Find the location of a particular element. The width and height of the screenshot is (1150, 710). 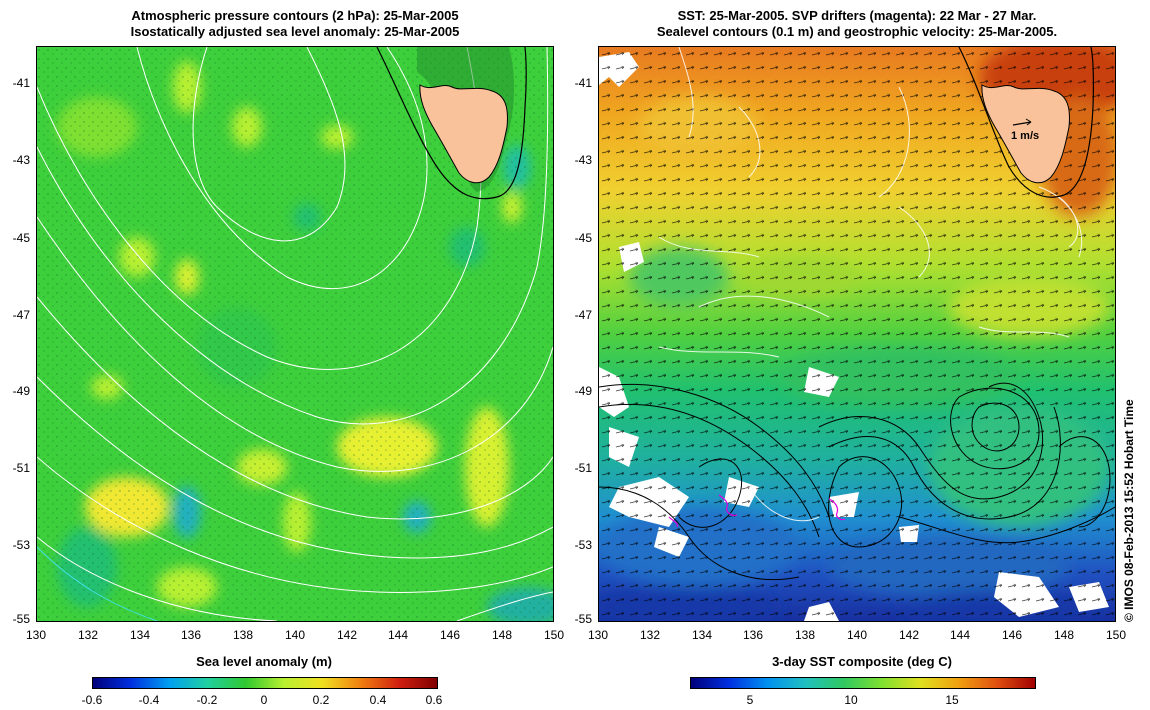

sst-colorbar is located at coordinates (863, 683).